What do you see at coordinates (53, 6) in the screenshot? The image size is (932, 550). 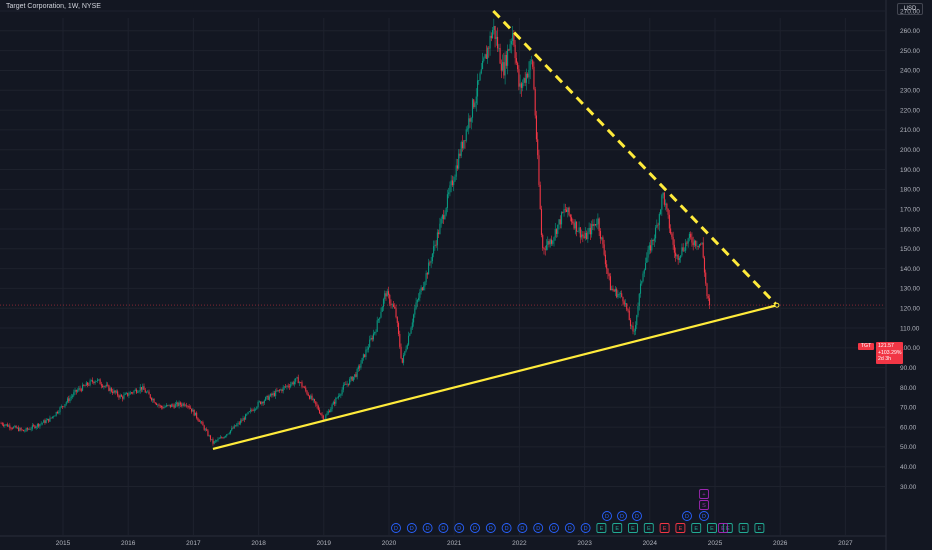 I see `chart-title: Target Corporation, 1W, NYSE` at bounding box center [53, 6].